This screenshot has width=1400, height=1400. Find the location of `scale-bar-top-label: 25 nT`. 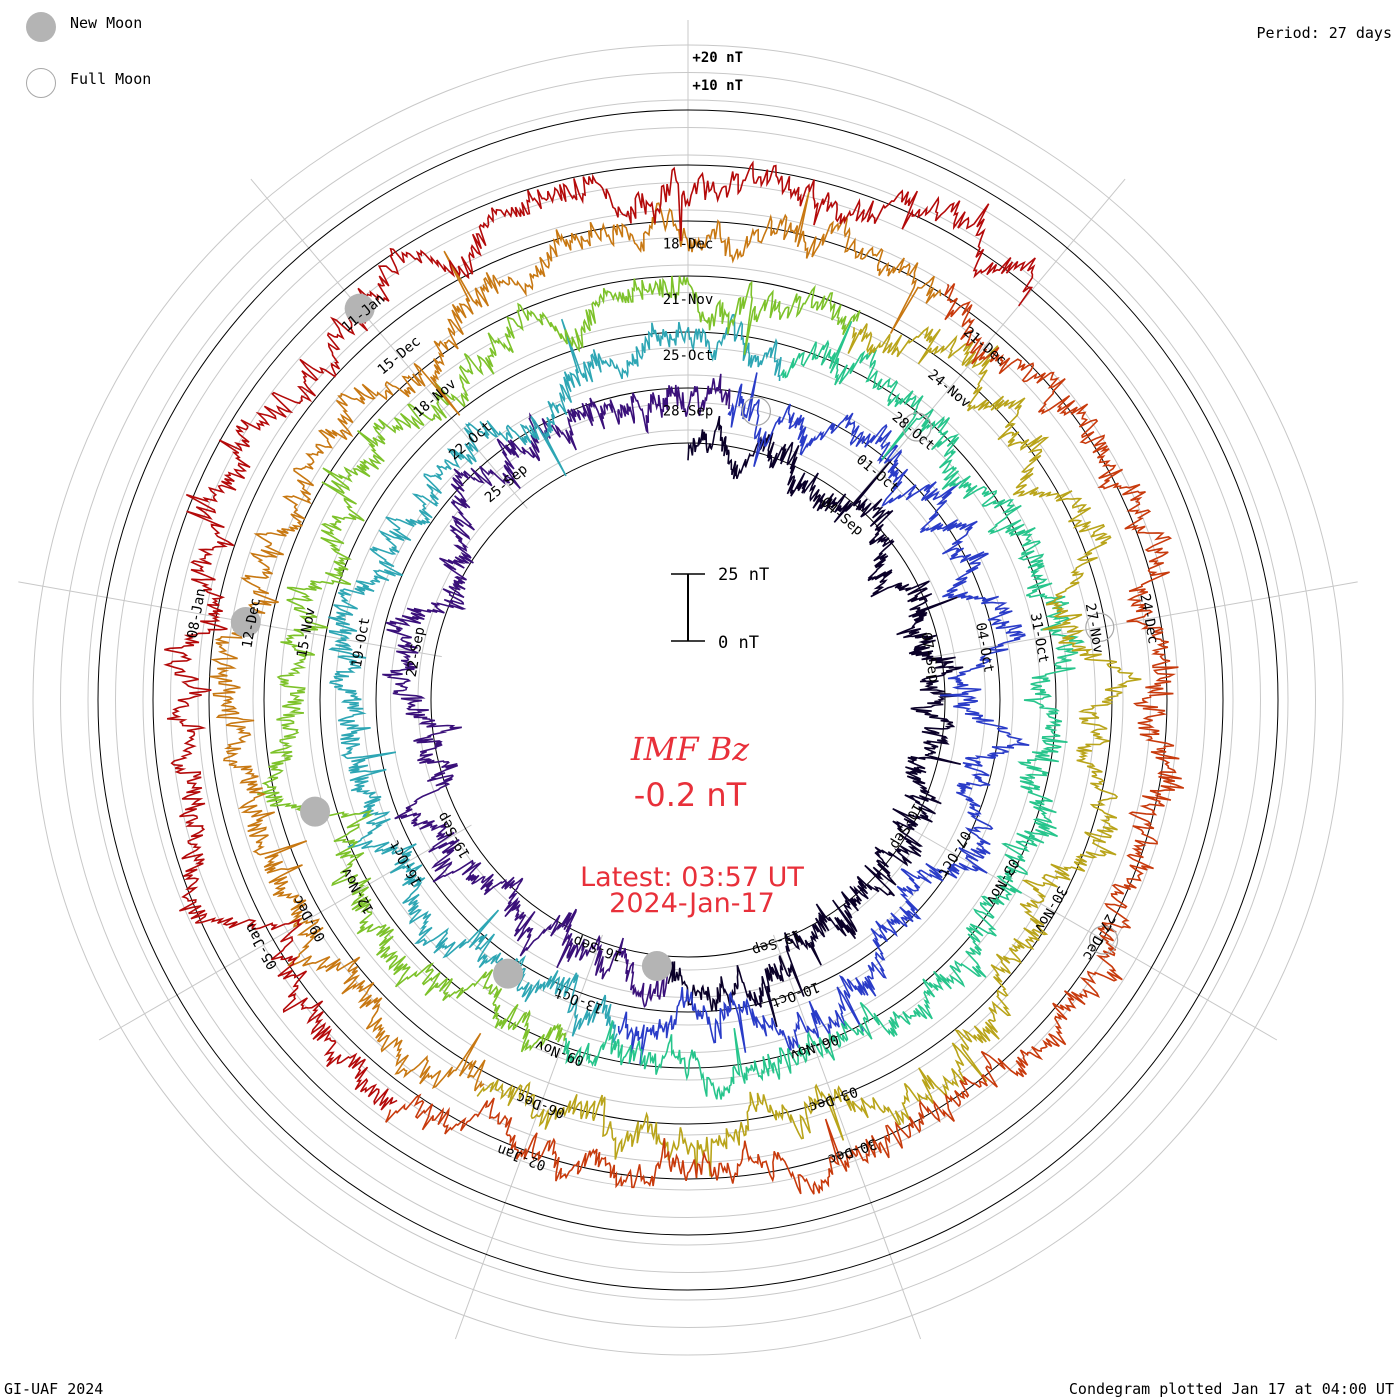

scale-bar-top-label: 25 nT is located at coordinates (743, 575).